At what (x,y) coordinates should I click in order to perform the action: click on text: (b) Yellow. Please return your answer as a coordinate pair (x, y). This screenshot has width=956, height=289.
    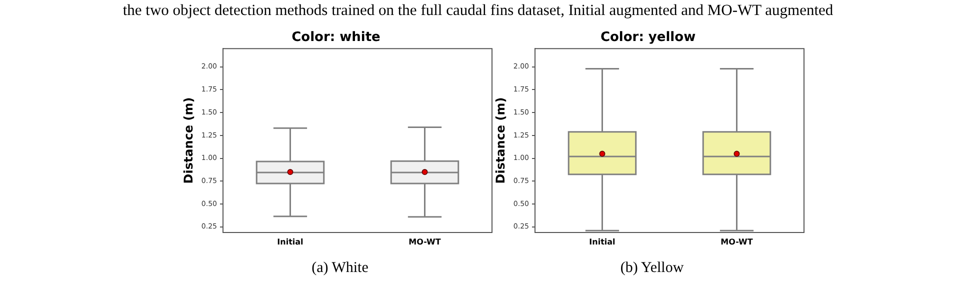
    Looking at the image, I should click on (652, 268).